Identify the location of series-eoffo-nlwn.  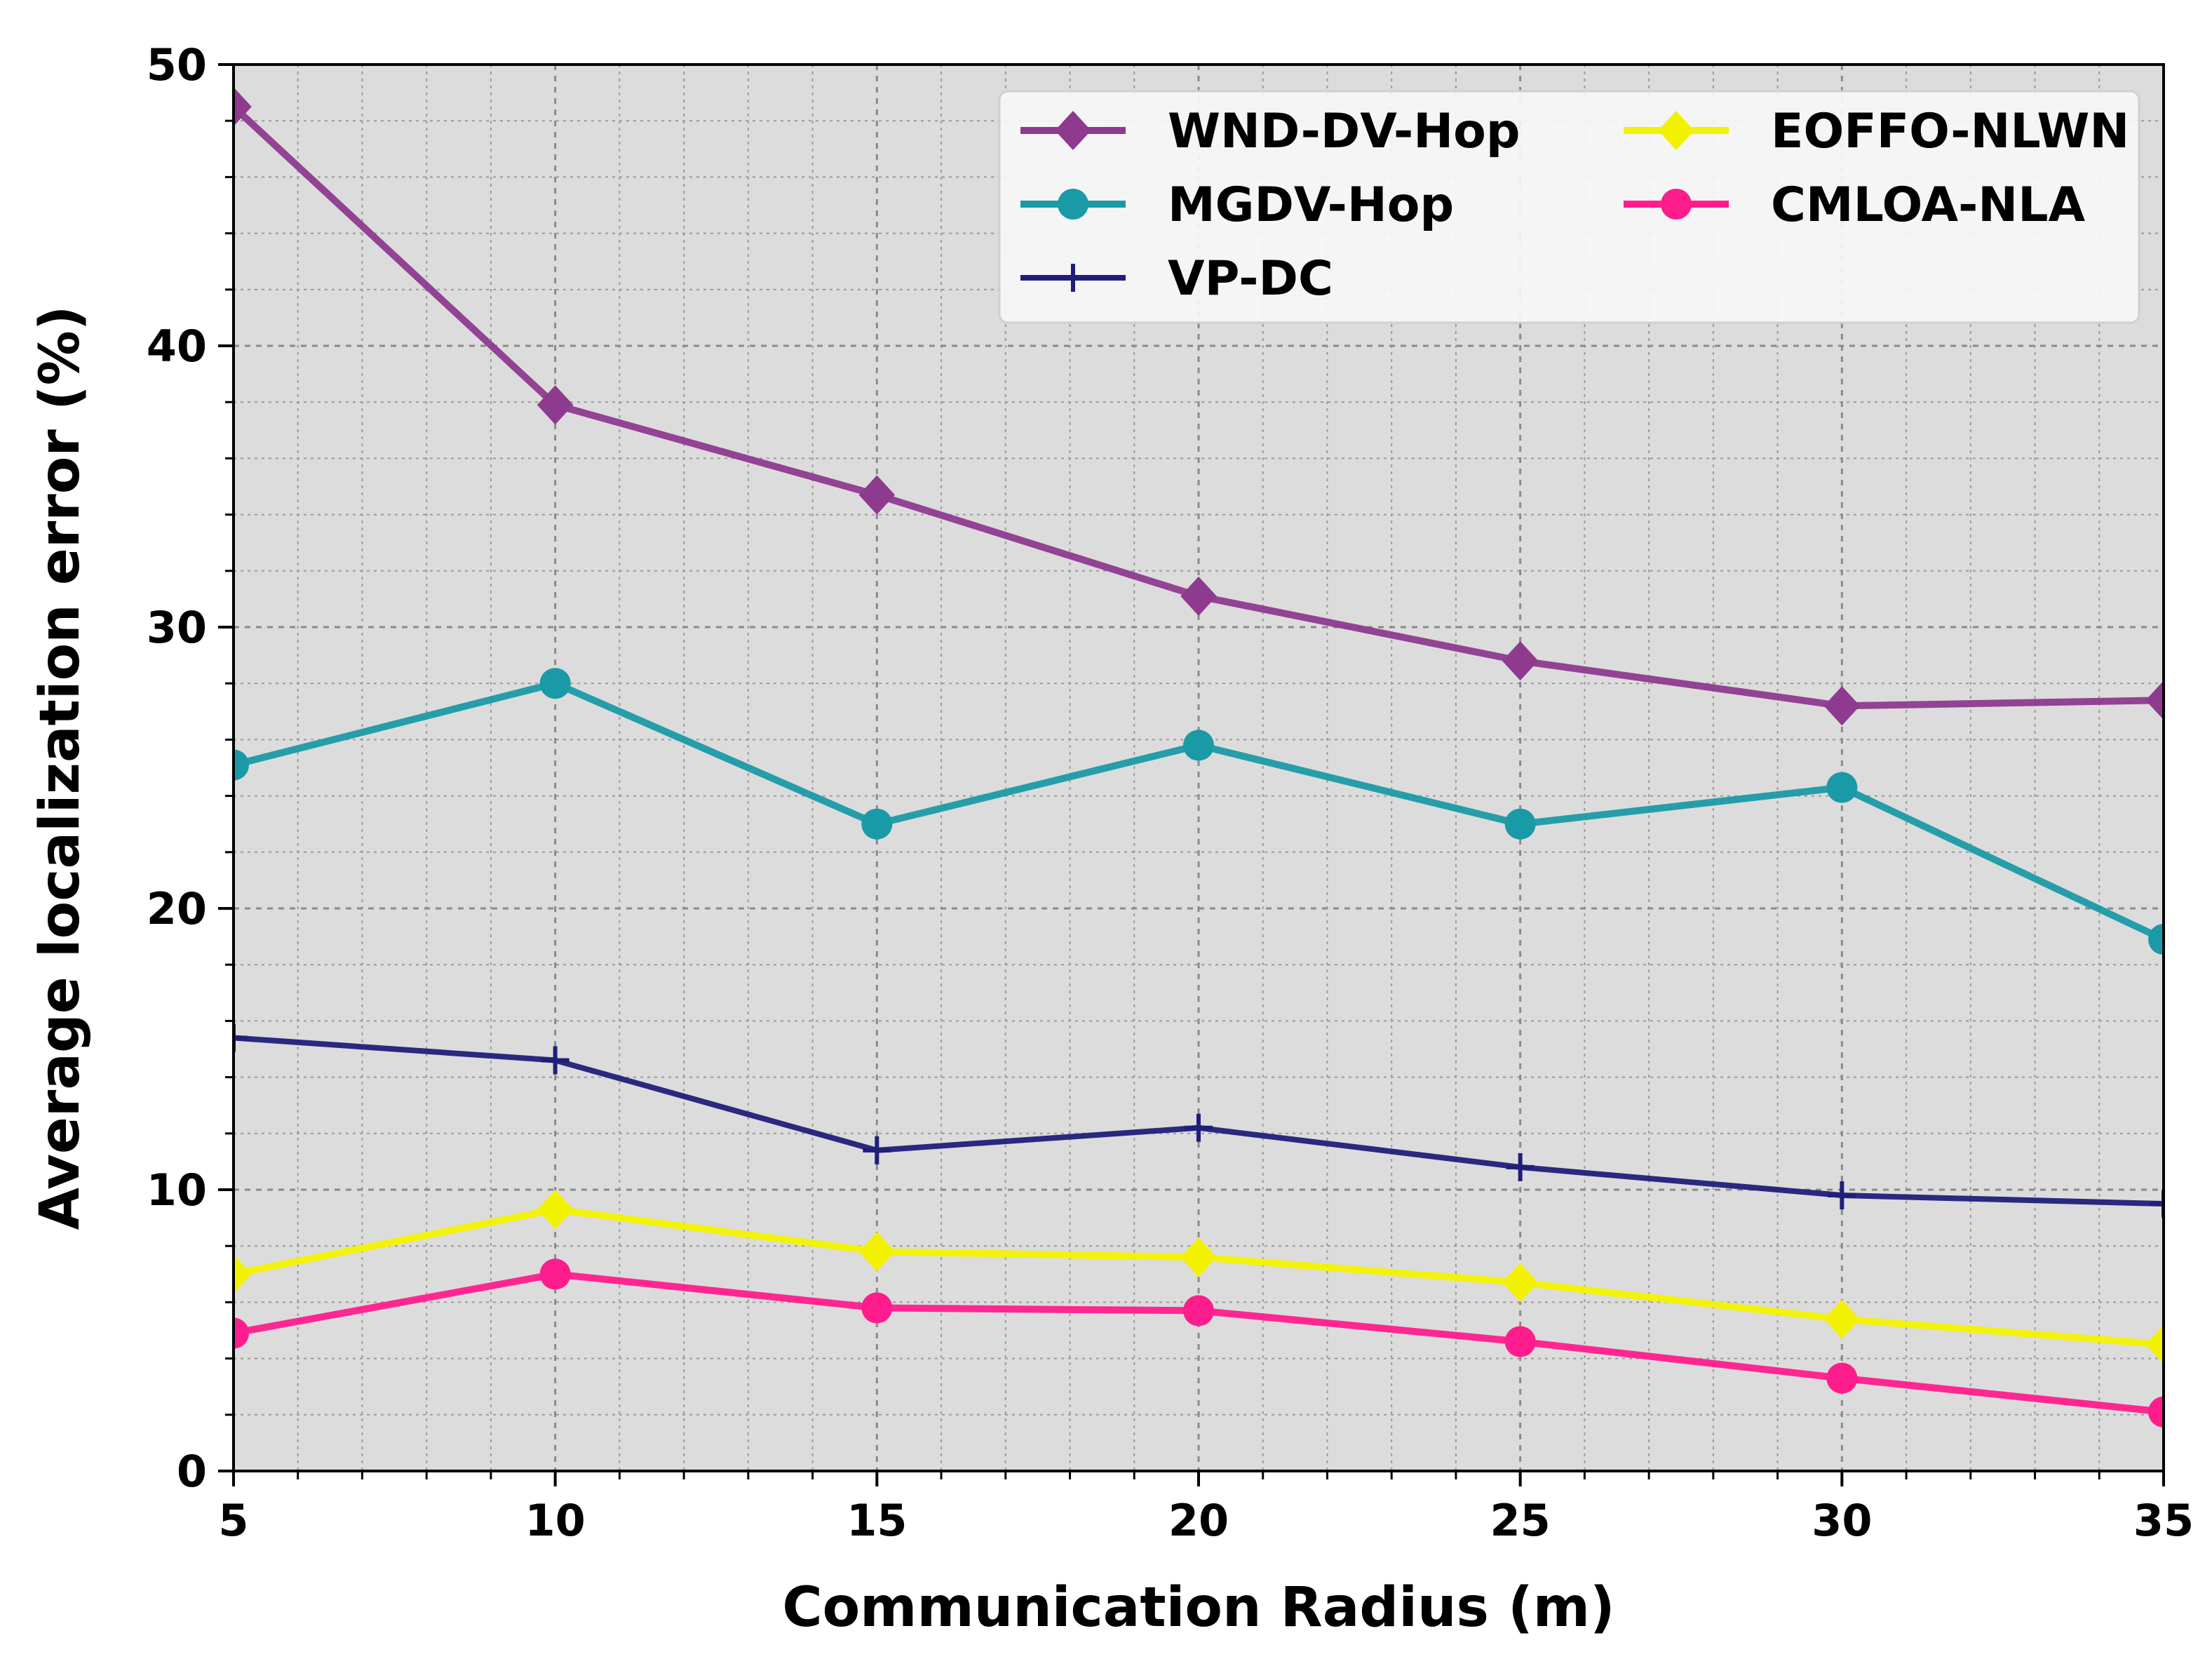
(1199, 1277).